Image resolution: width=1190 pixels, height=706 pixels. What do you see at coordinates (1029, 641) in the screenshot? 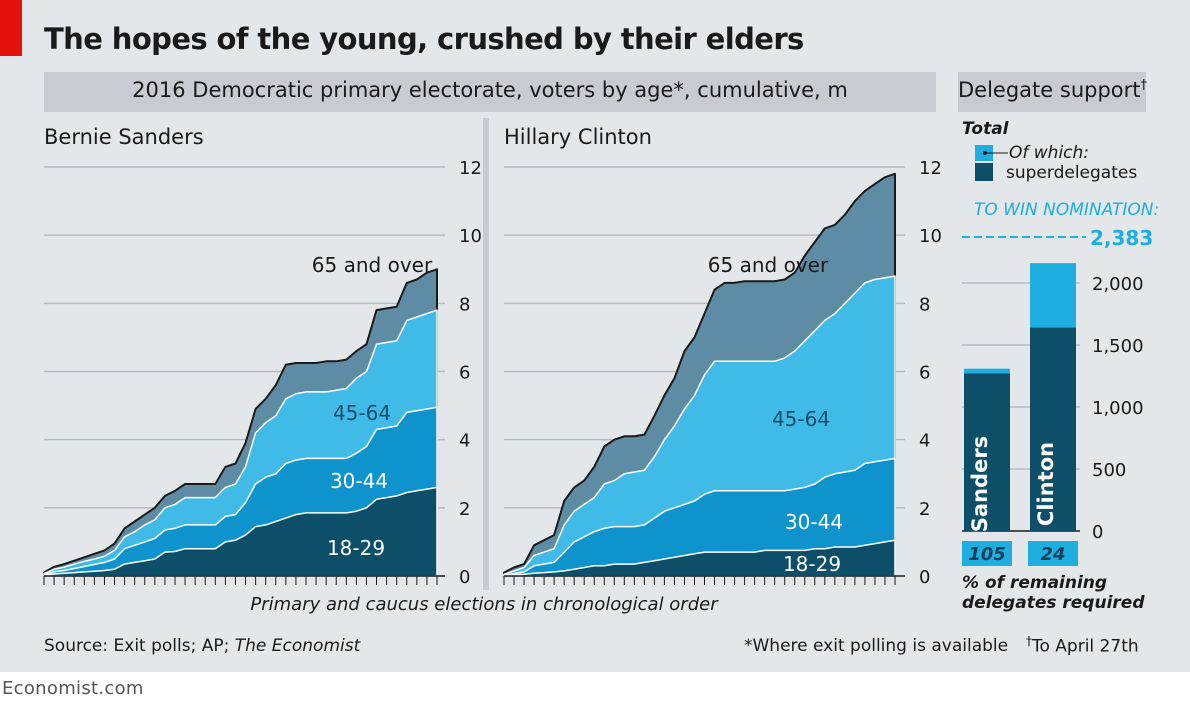
I see `footnote-dagger: †` at bounding box center [1029, 641].